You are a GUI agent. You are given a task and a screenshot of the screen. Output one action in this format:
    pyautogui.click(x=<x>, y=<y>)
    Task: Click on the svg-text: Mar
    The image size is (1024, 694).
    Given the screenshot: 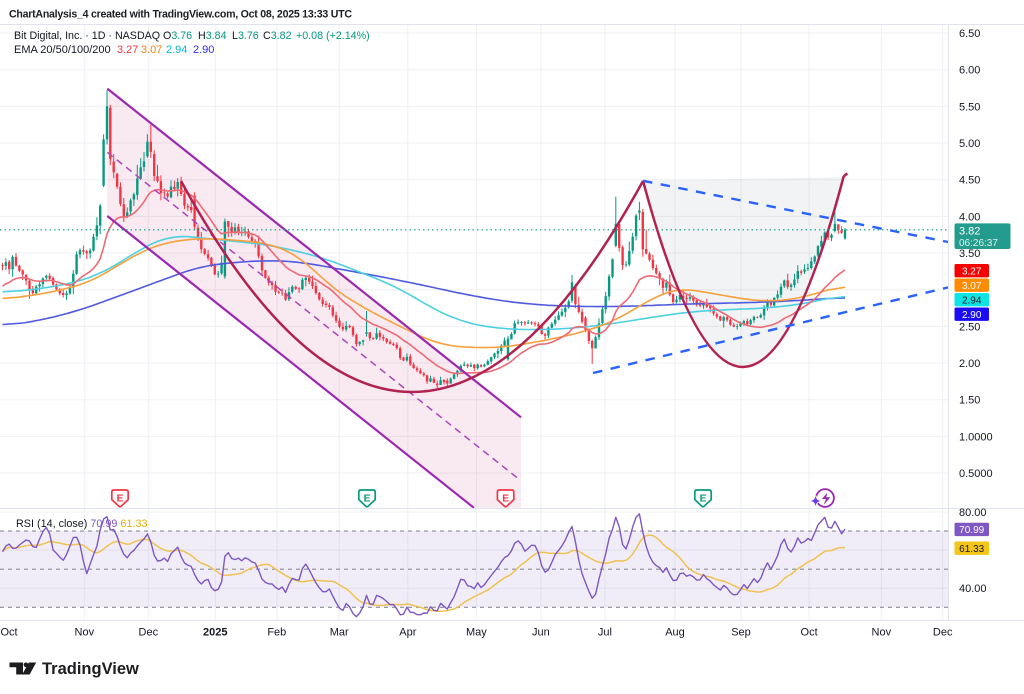 What is the action you would take?
    pyautogui.click(x=339, y=633)
    